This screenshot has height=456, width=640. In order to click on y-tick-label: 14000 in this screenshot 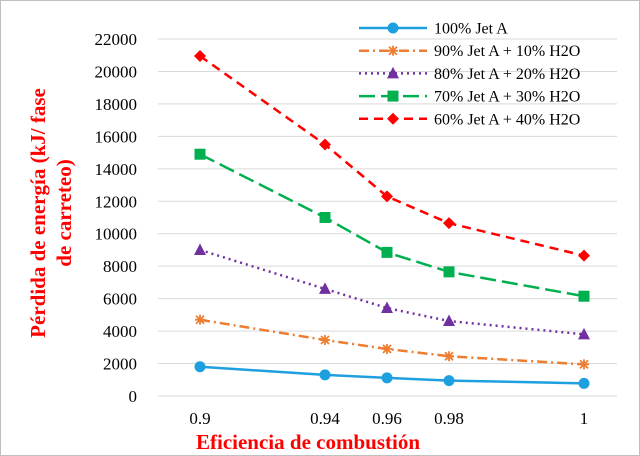, I will do `click(116, 169)`.